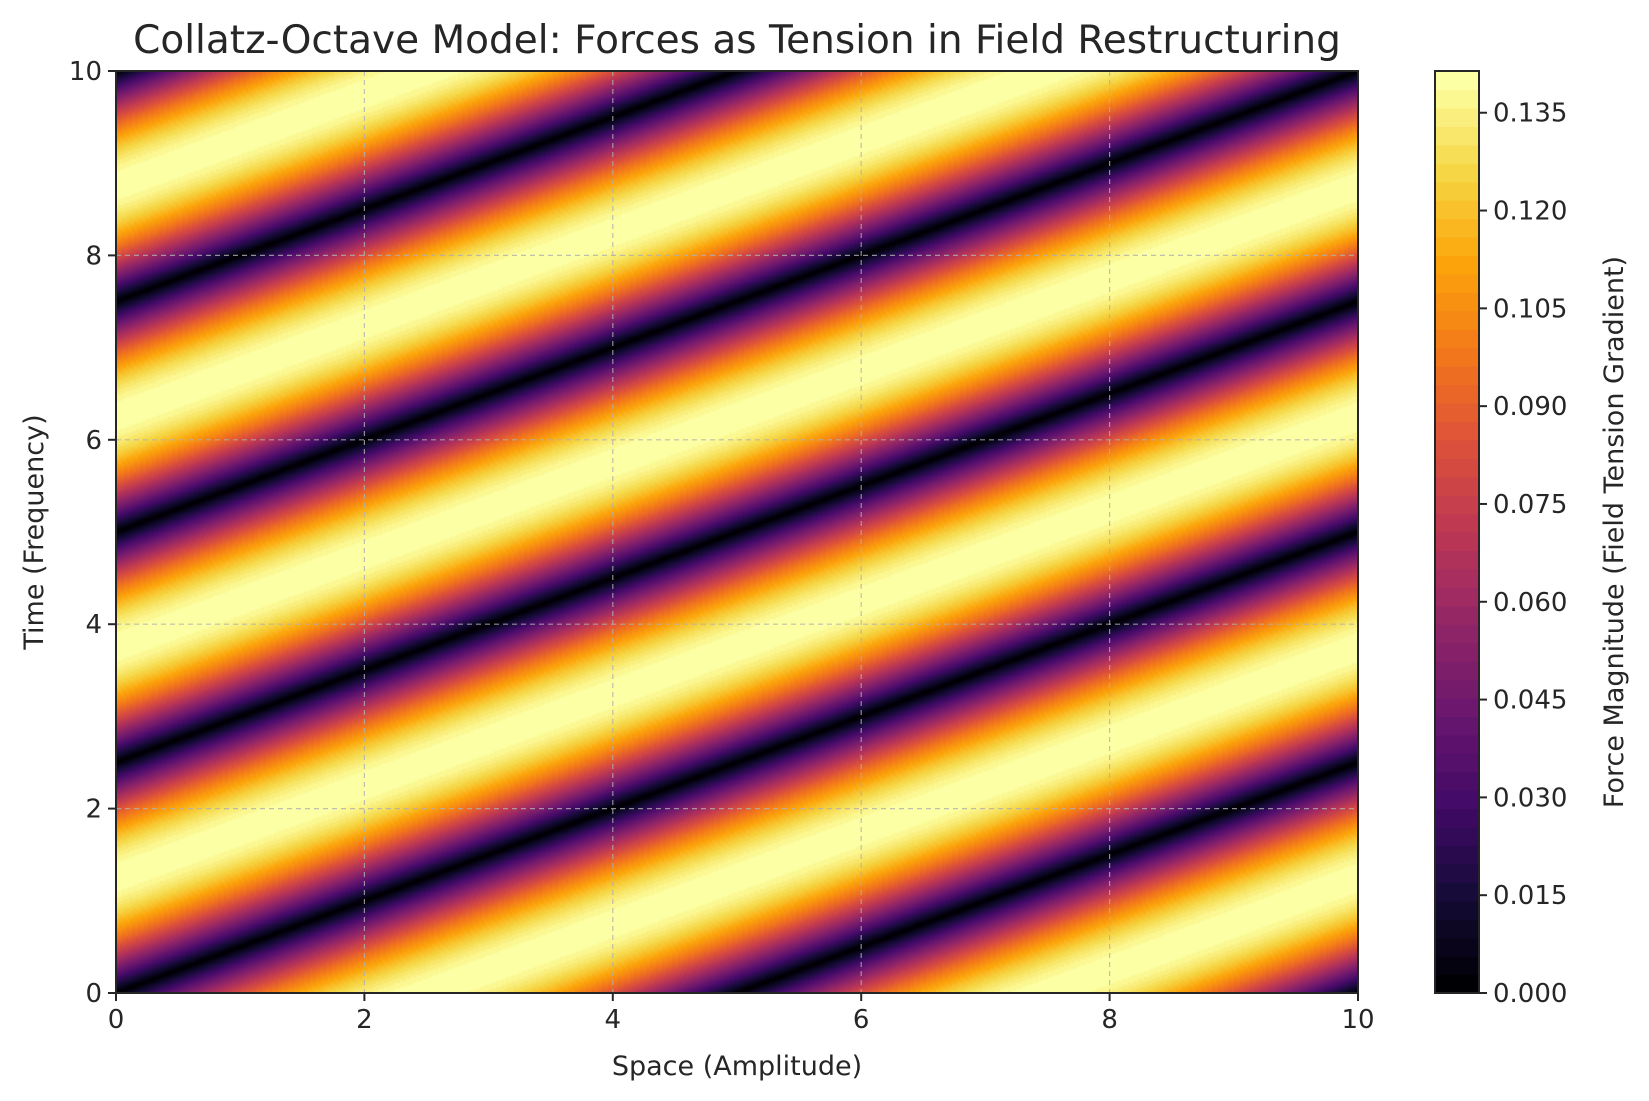 The height and width of the screenshot is (1101, 1649). What do you see at coordinates (93, 256) in the screenshot?
I see `y-tick-label: 8` at bounding box center [93, 256].